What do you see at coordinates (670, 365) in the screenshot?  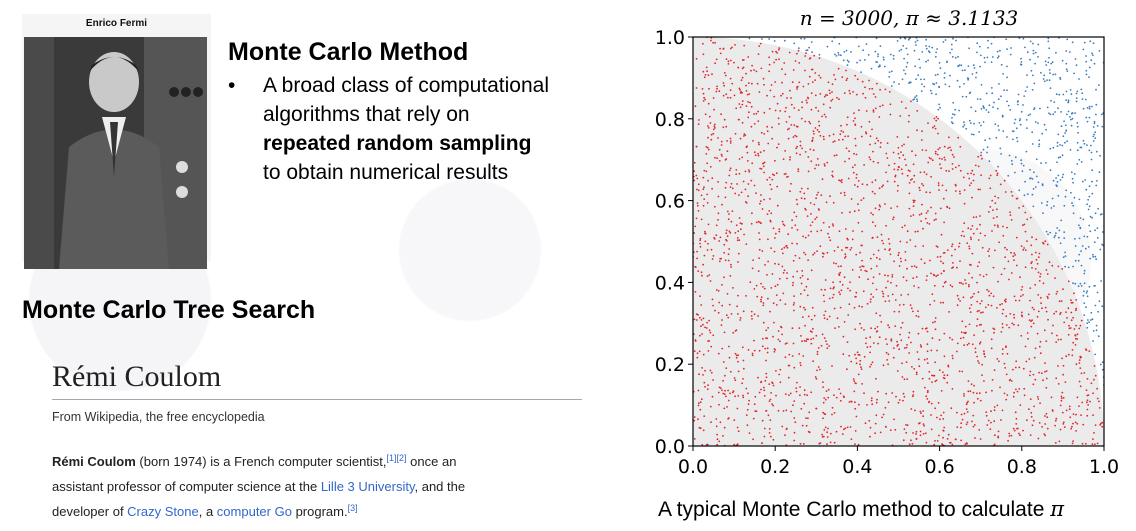 I see `y-tick-label: 0.2` at bounding box center [670, 365].